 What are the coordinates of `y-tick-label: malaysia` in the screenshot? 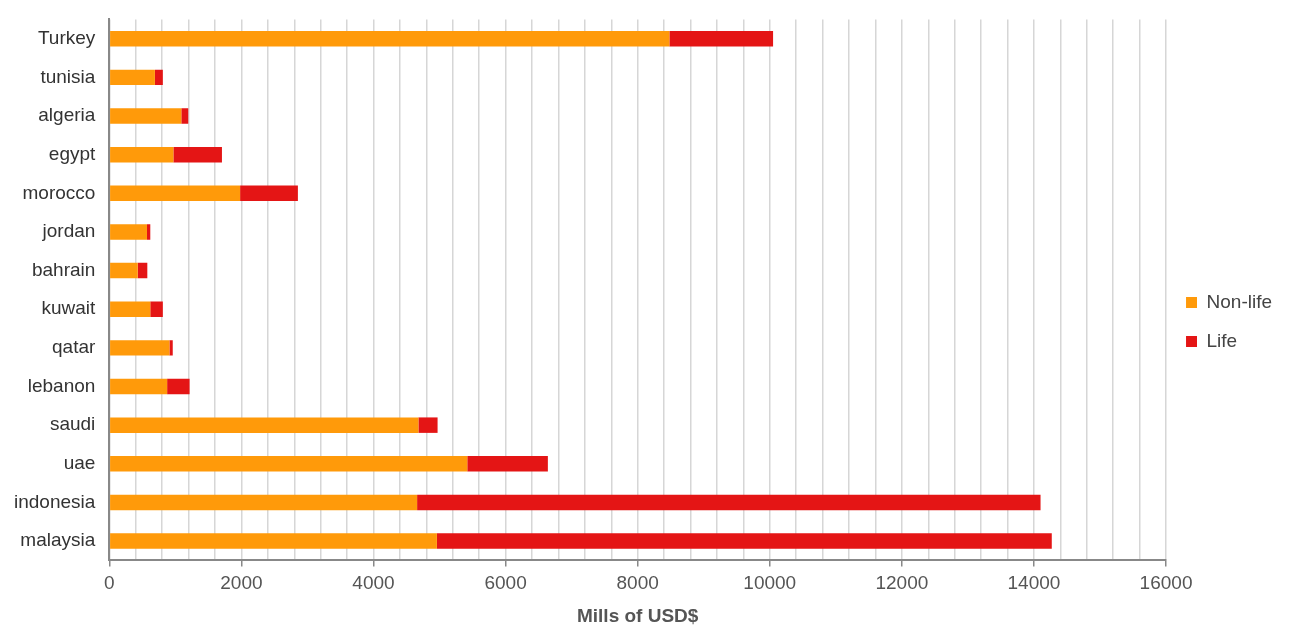 It's located at (58, 540).